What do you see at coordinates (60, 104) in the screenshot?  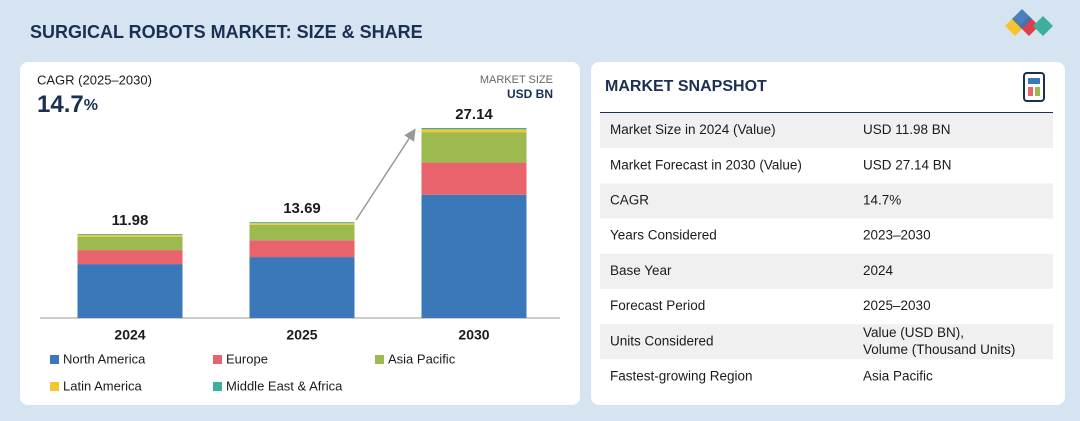 I see `cagr-number: 14.7` at bounding box center [60, 104].